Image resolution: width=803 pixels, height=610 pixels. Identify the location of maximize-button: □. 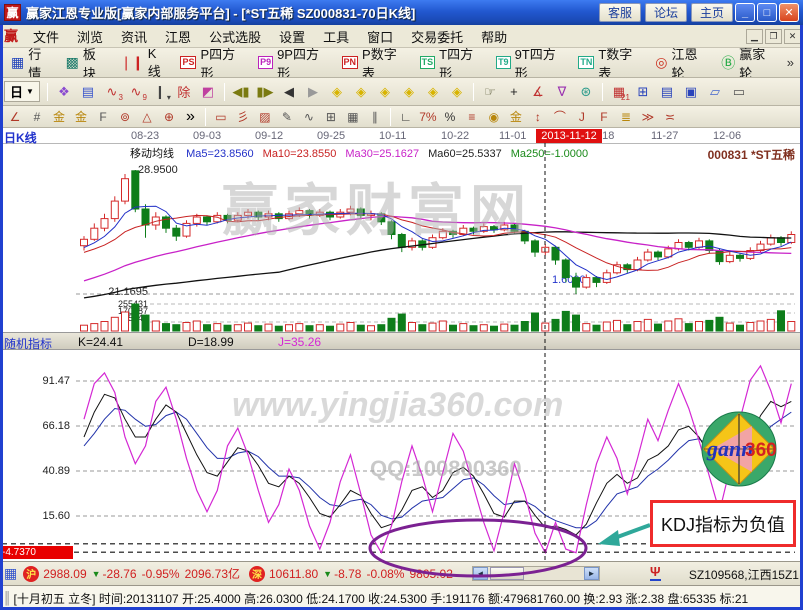
(767, 12).